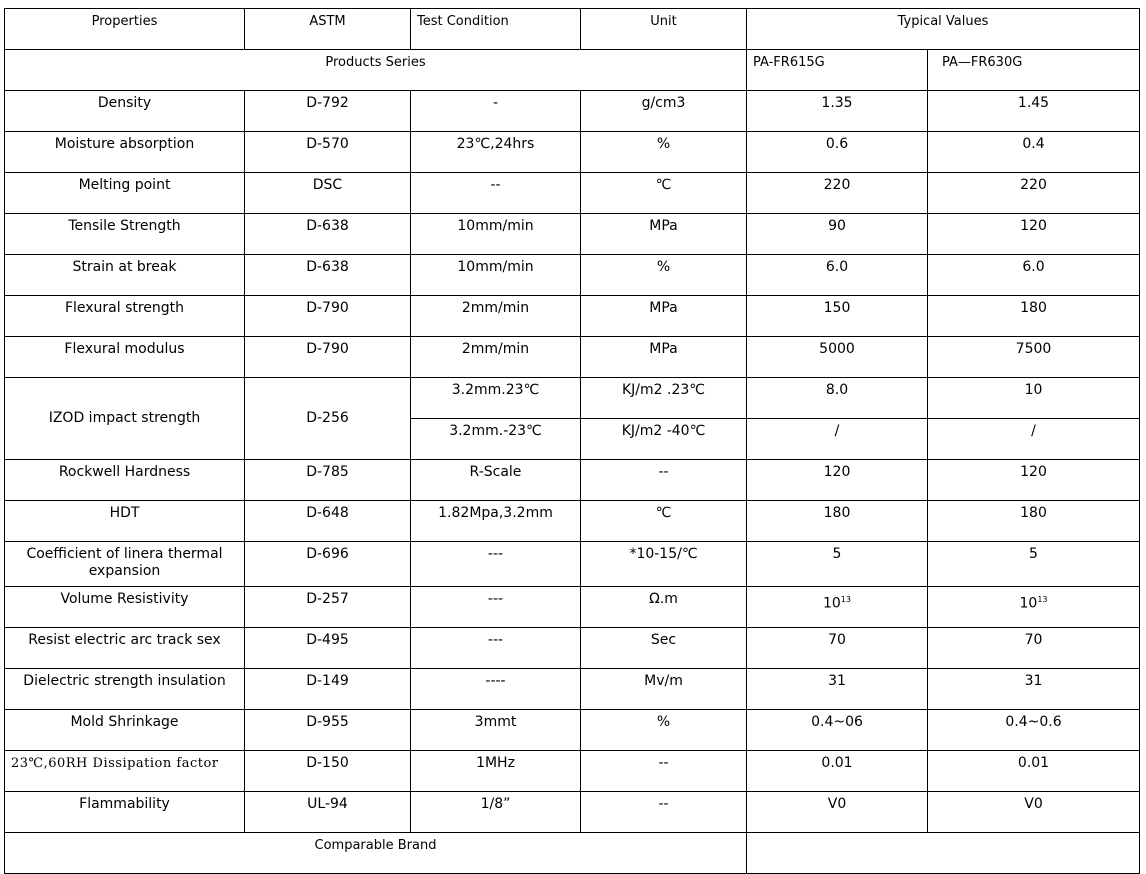 The height and width of the screenshot is (874, 1146). What do you see at coordinates (495, 29) in the screenshot?
I see `header-test-condition: Test Condition` at bounding box center [495, 29].